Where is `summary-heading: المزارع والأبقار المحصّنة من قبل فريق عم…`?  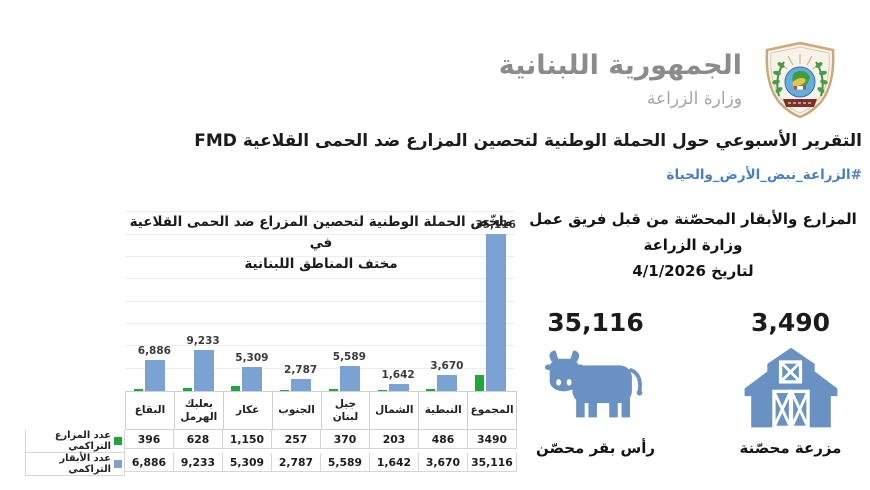 summary-heading: المزارع والأبقار المحصّنة من قبل فريق عم… is located at coordinates (693, 245).